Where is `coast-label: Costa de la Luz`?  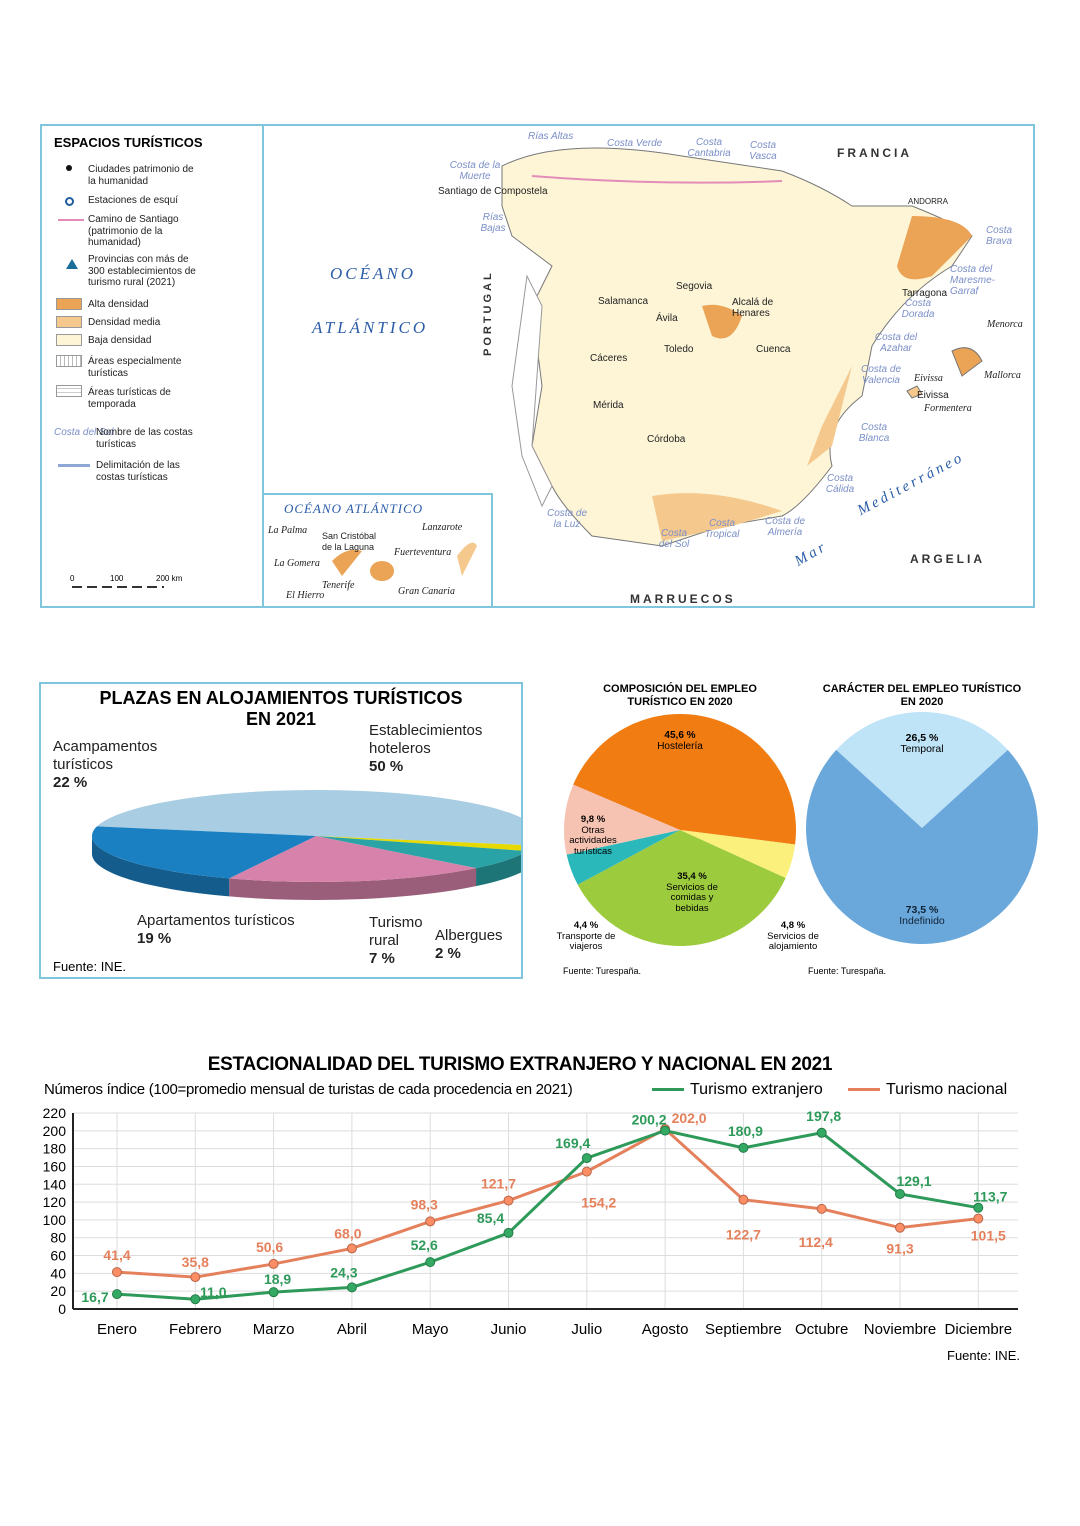
coast-label: Costa de la Luz is located at coordinates (567, 519).